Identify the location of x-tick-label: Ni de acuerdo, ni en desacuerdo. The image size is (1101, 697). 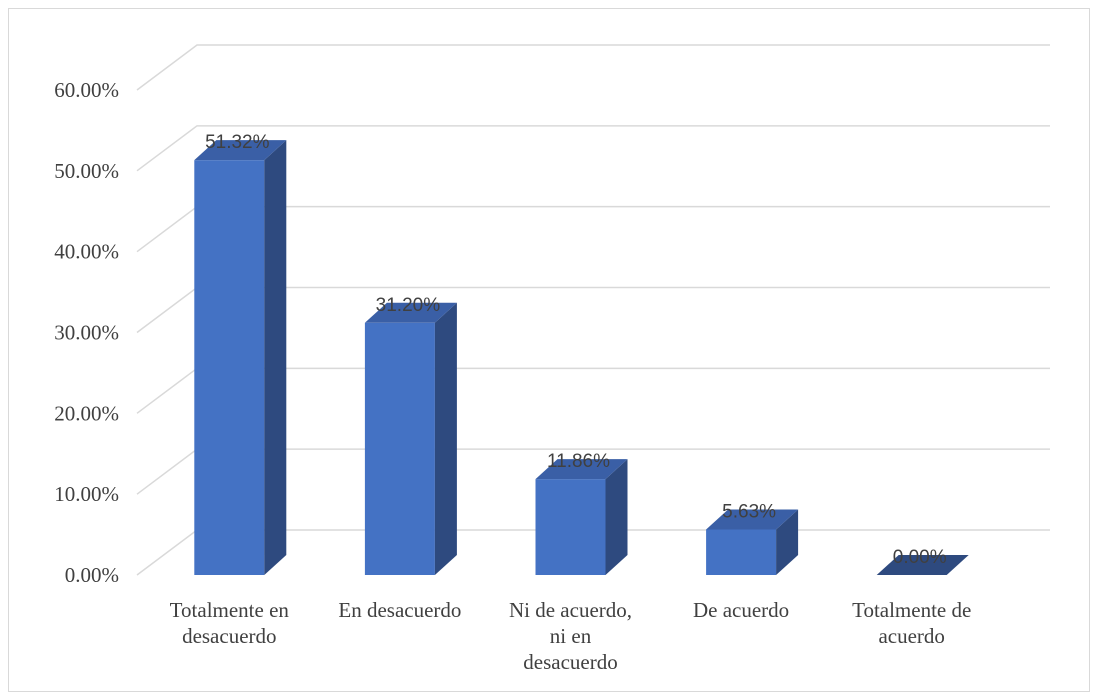
(570, 636).